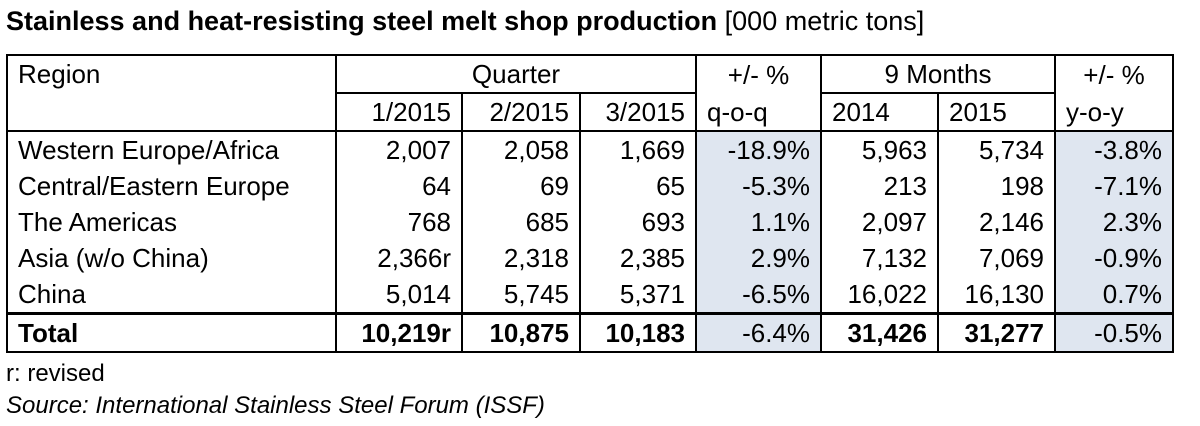  What do you see at coordinates (1114, 222) in the screenshot?
I see `cell-yoy: 2.3%` at bounding box center [1114, 222].